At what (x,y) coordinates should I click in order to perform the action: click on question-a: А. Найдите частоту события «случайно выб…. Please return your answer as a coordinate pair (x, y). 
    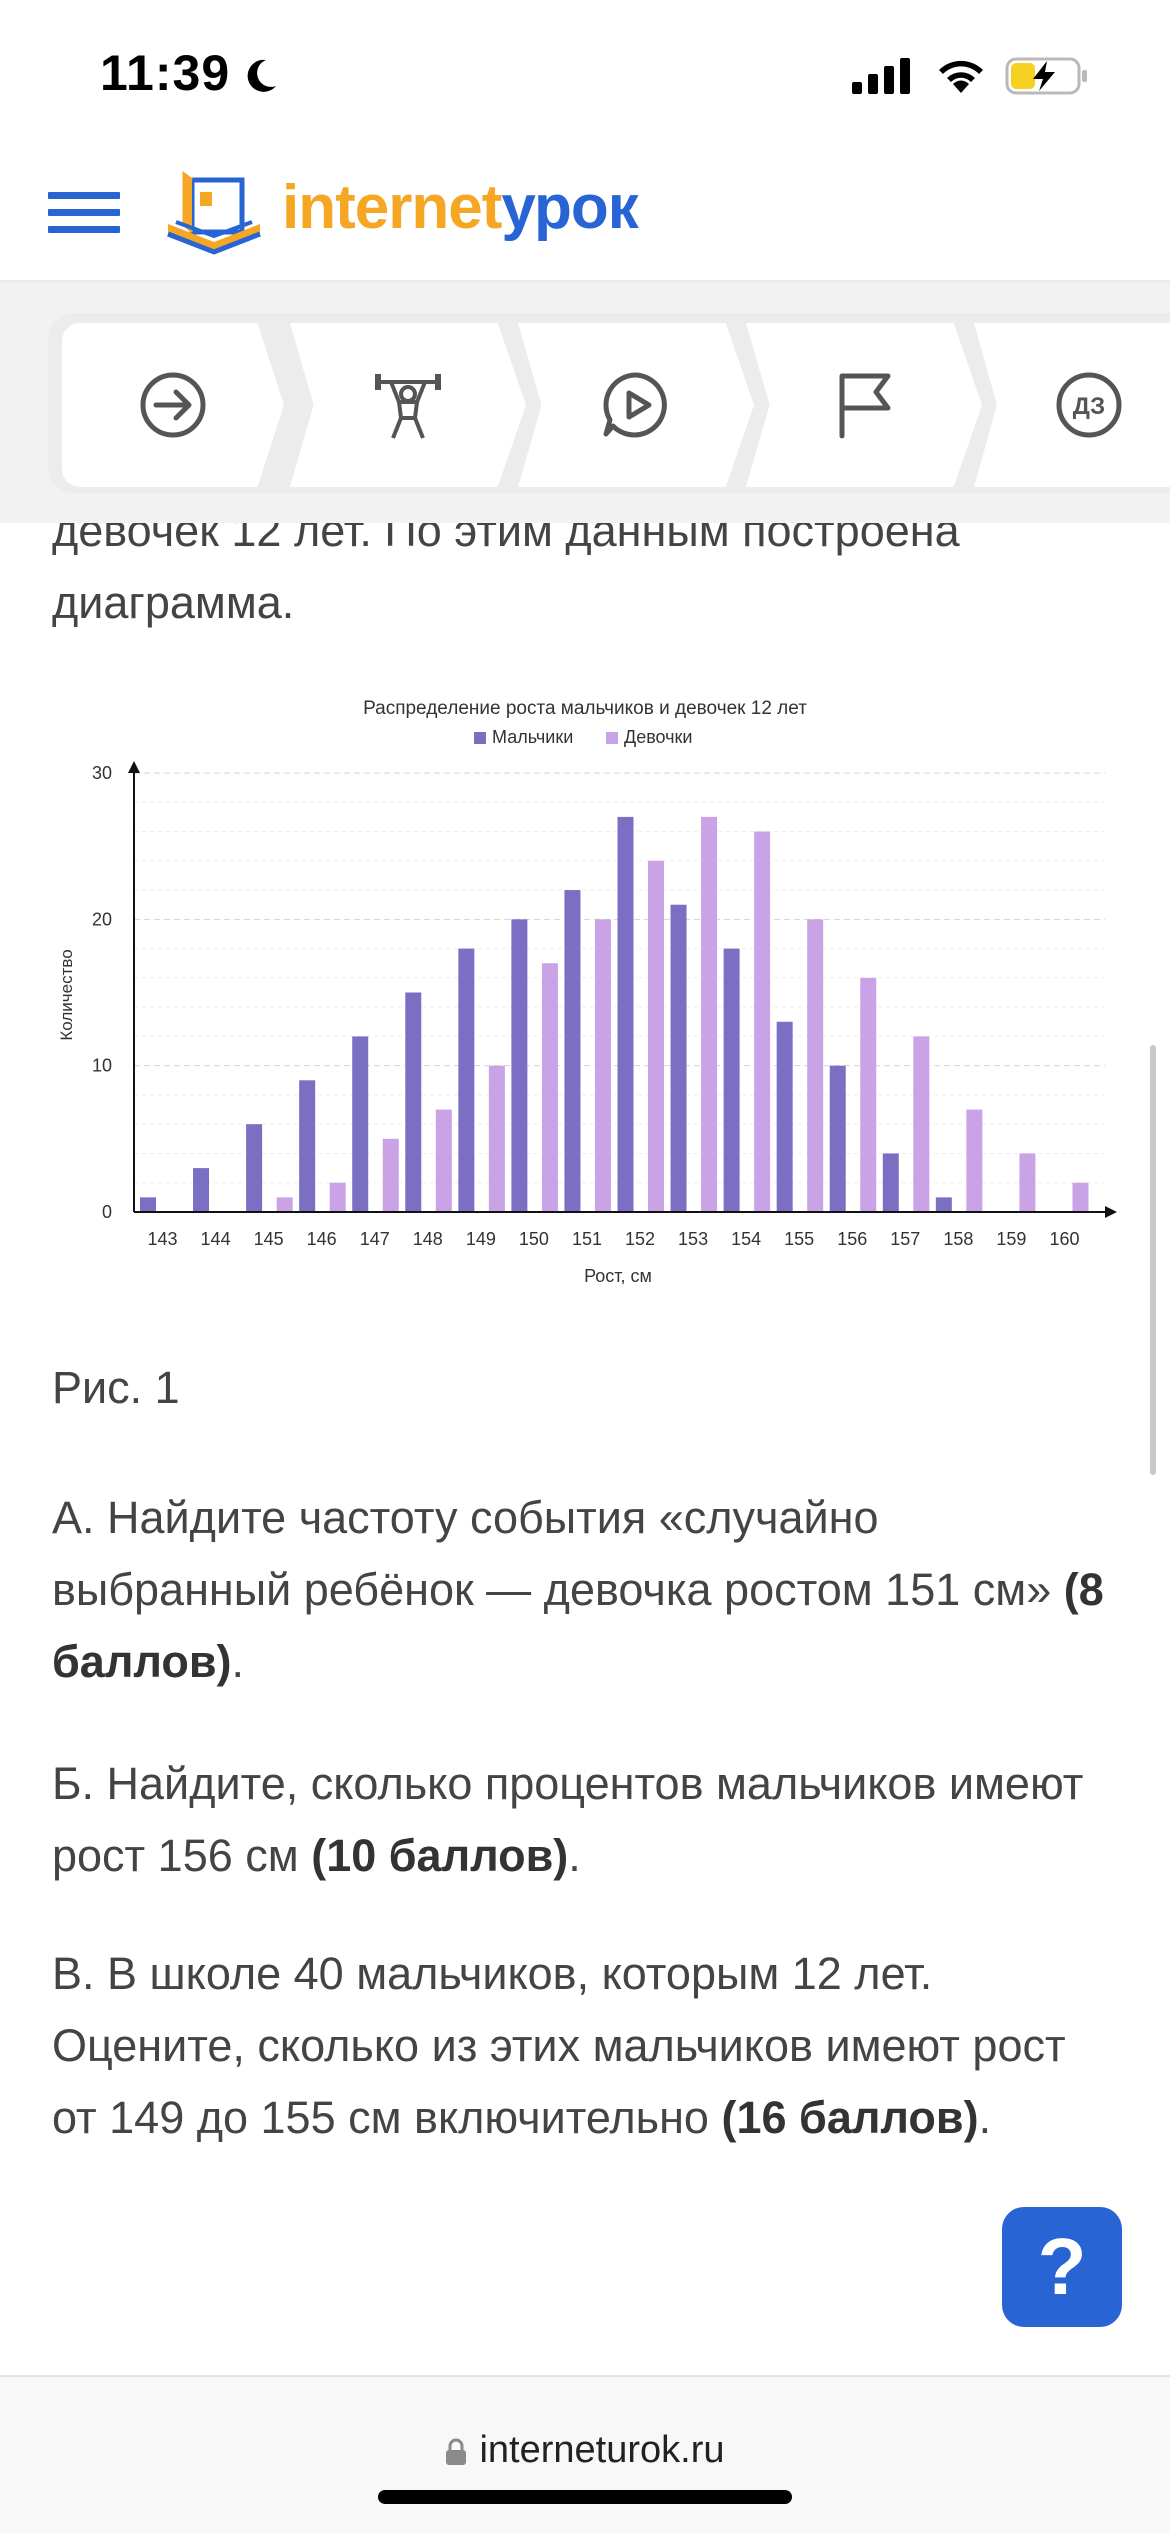
    Looking at the image, I should click on (578, 1589).